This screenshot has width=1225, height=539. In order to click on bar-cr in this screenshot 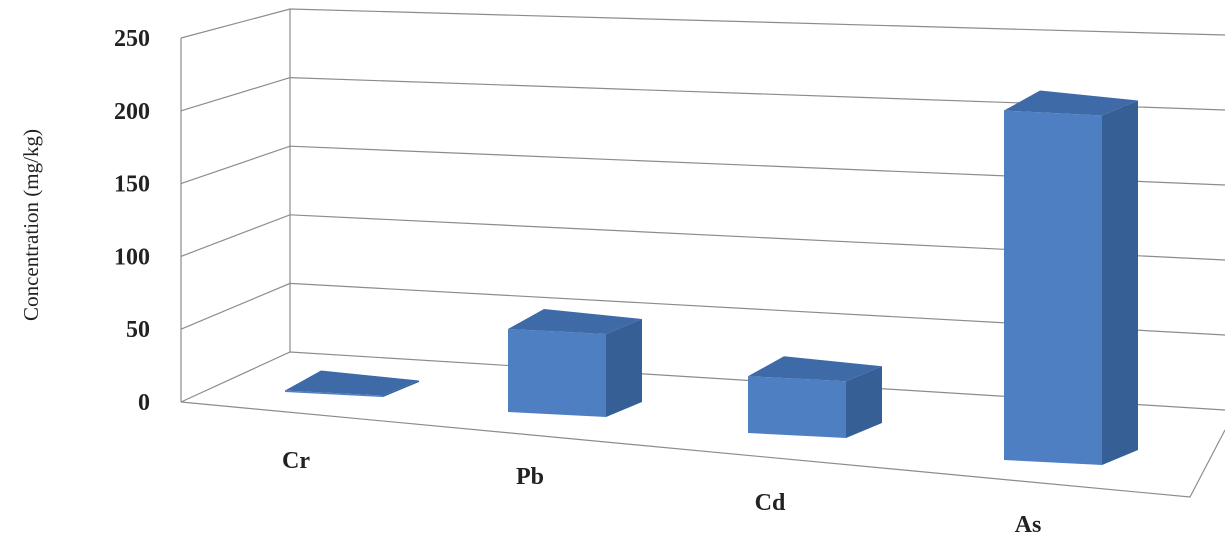, I will do `click(352, 383)`.